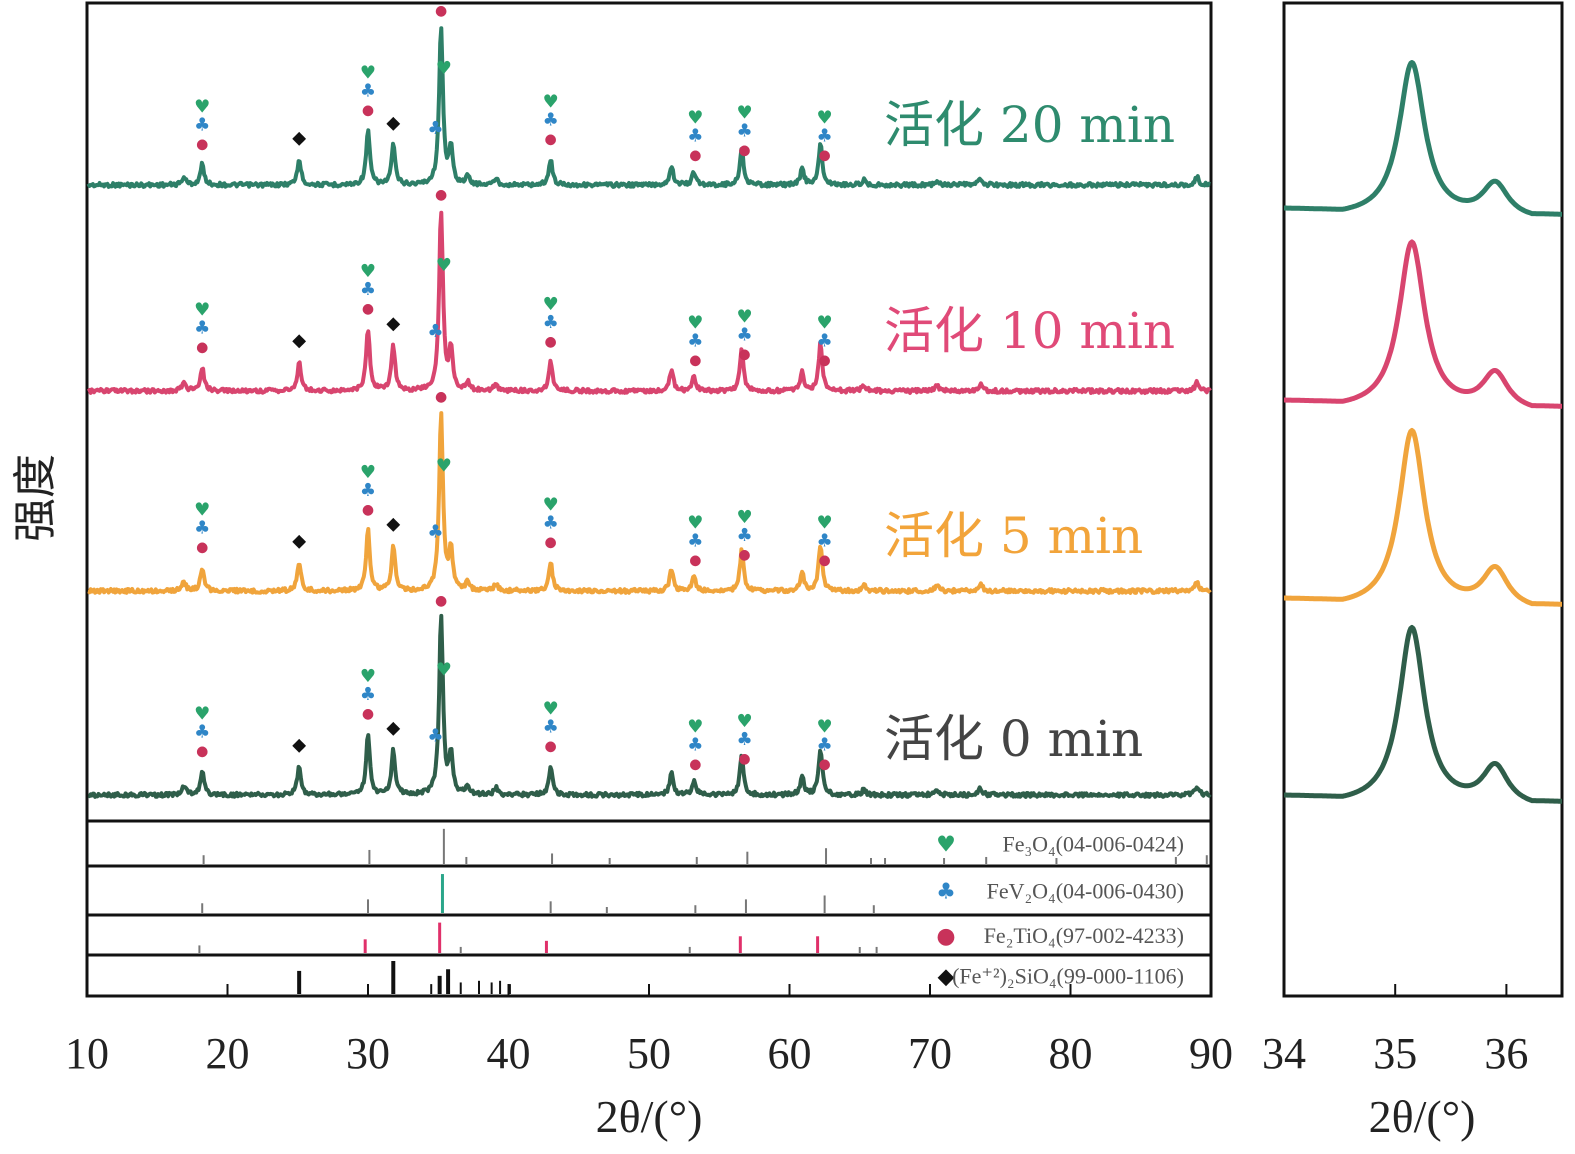 This screenshot has width=1575, height=1154. I want to click on reference-marker-0: ♥, so click(946, 845).